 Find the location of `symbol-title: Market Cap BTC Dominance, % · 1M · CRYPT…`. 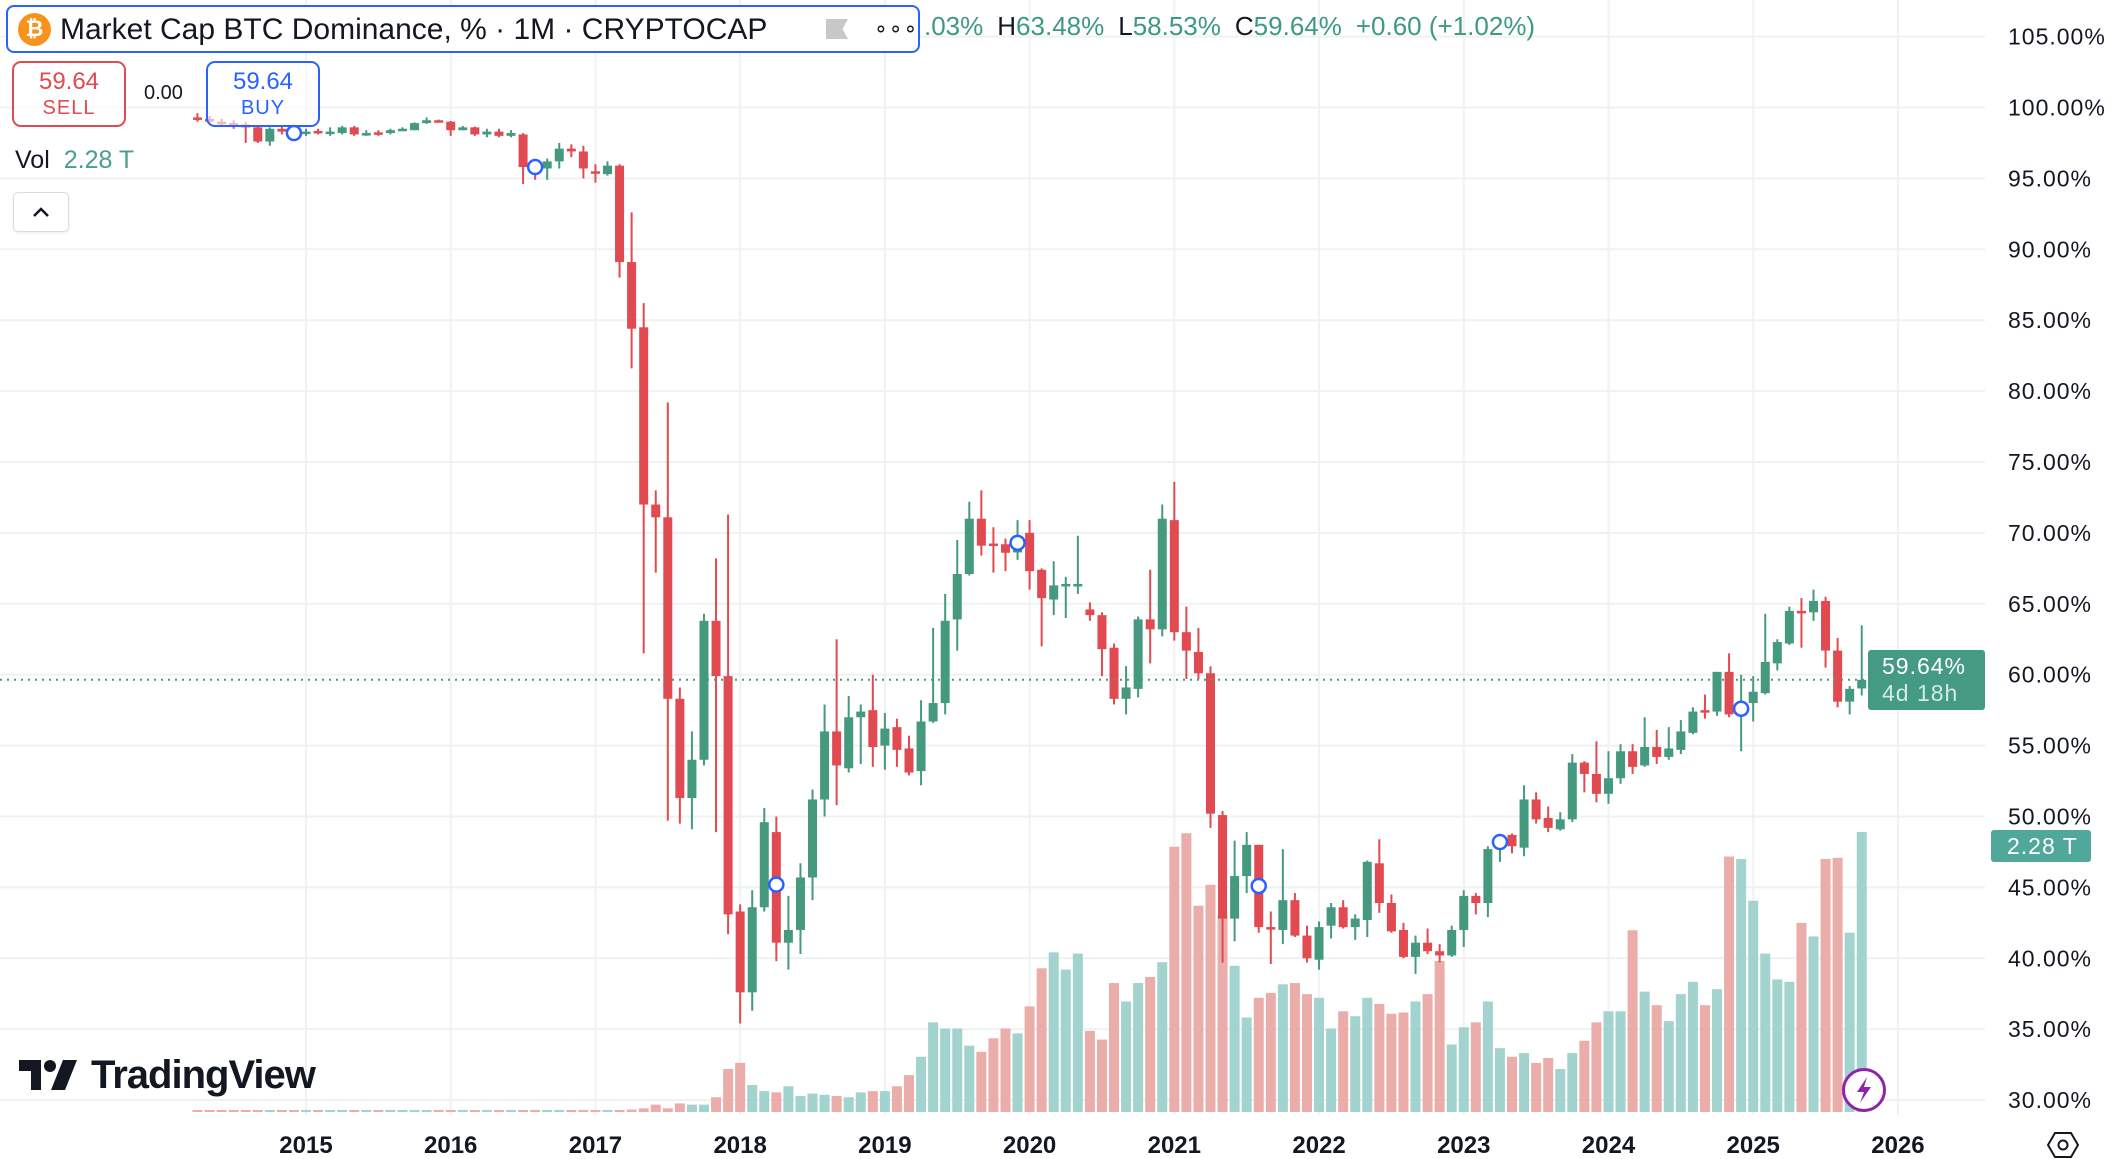

symbol-title: Market Cap BTC Dominance, % · 1M · CRYPT… is located at coordinates (414, 29).